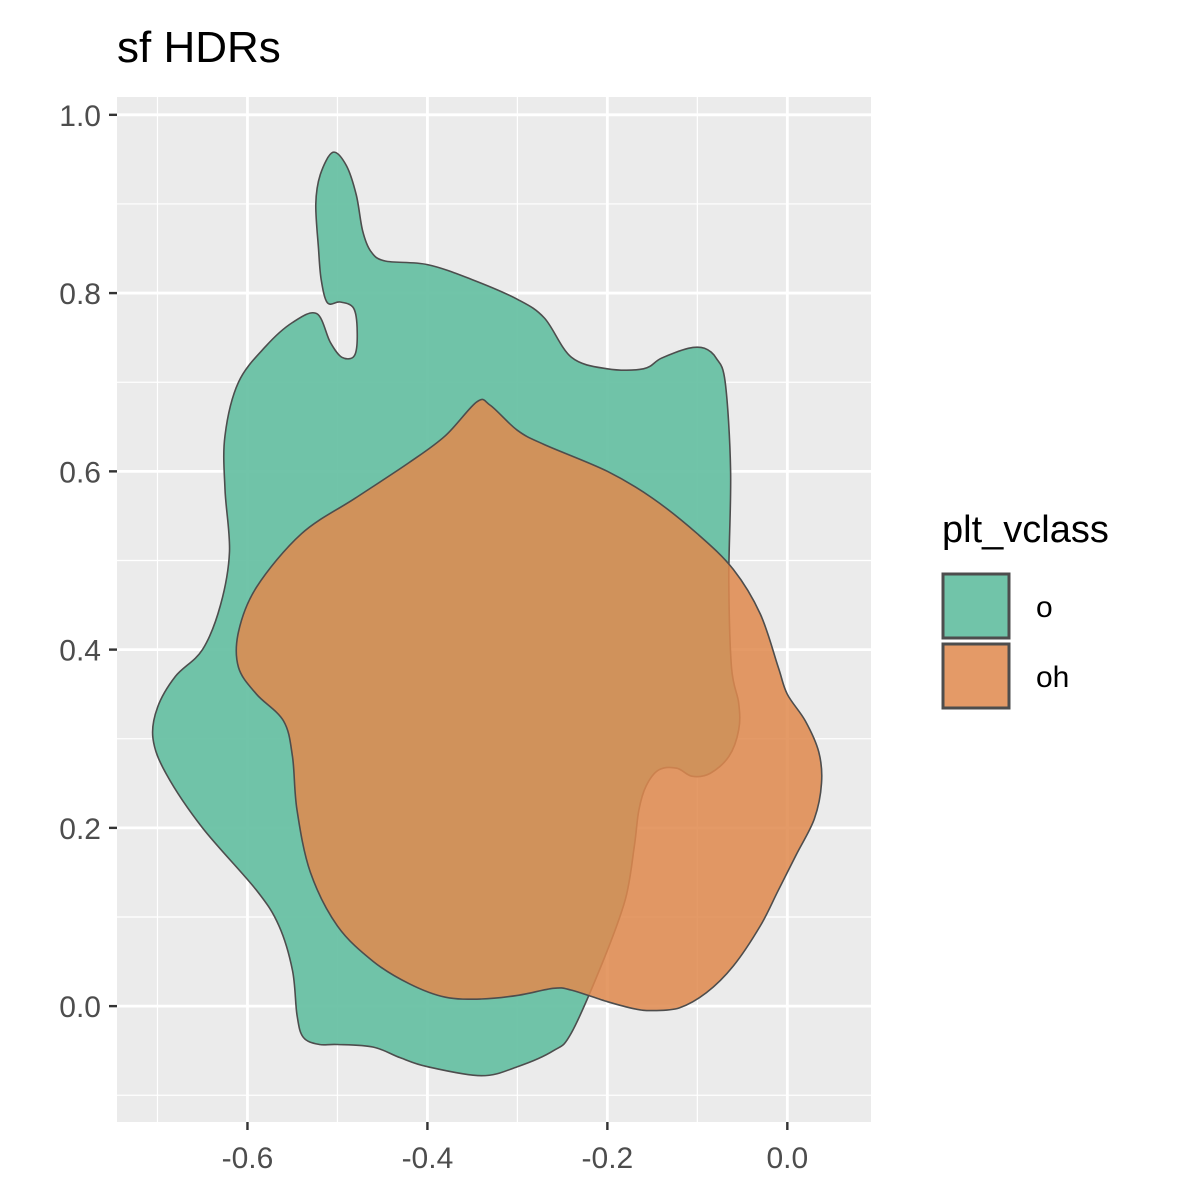  Describe the element at coordinates (80, 829) in the screenshot. I see `y-tick-label: 0.2` at that location.